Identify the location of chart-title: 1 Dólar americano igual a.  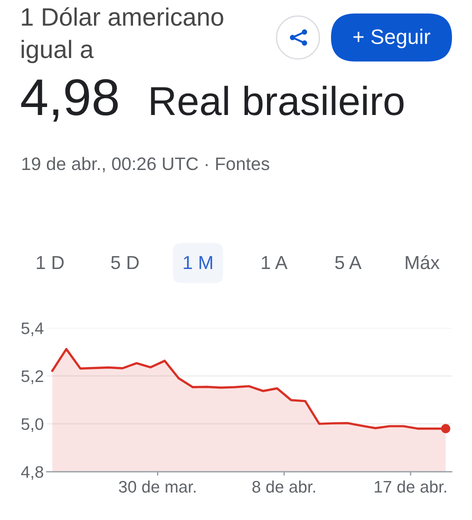
(123, 35).